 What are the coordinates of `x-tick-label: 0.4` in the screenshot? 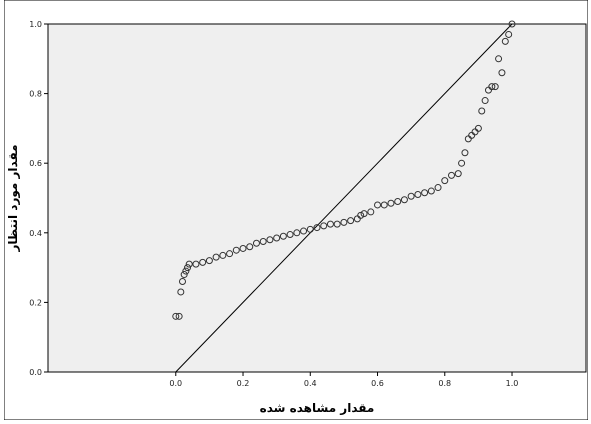 It's located at (310, 383).